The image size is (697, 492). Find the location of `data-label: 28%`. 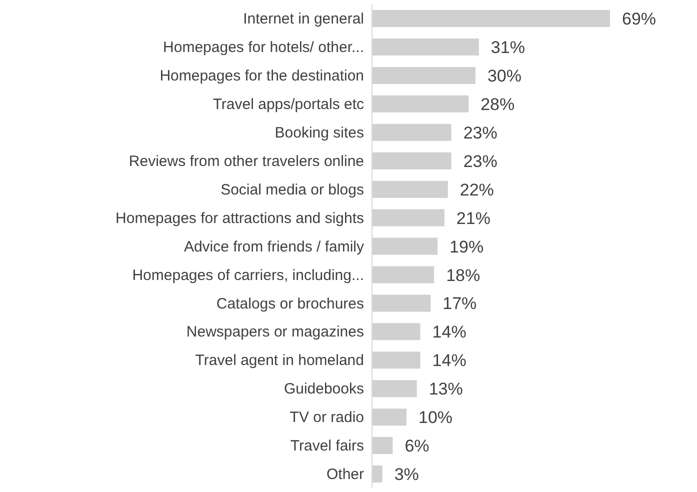

data-label: 28% is located at coordinates (497, 104).